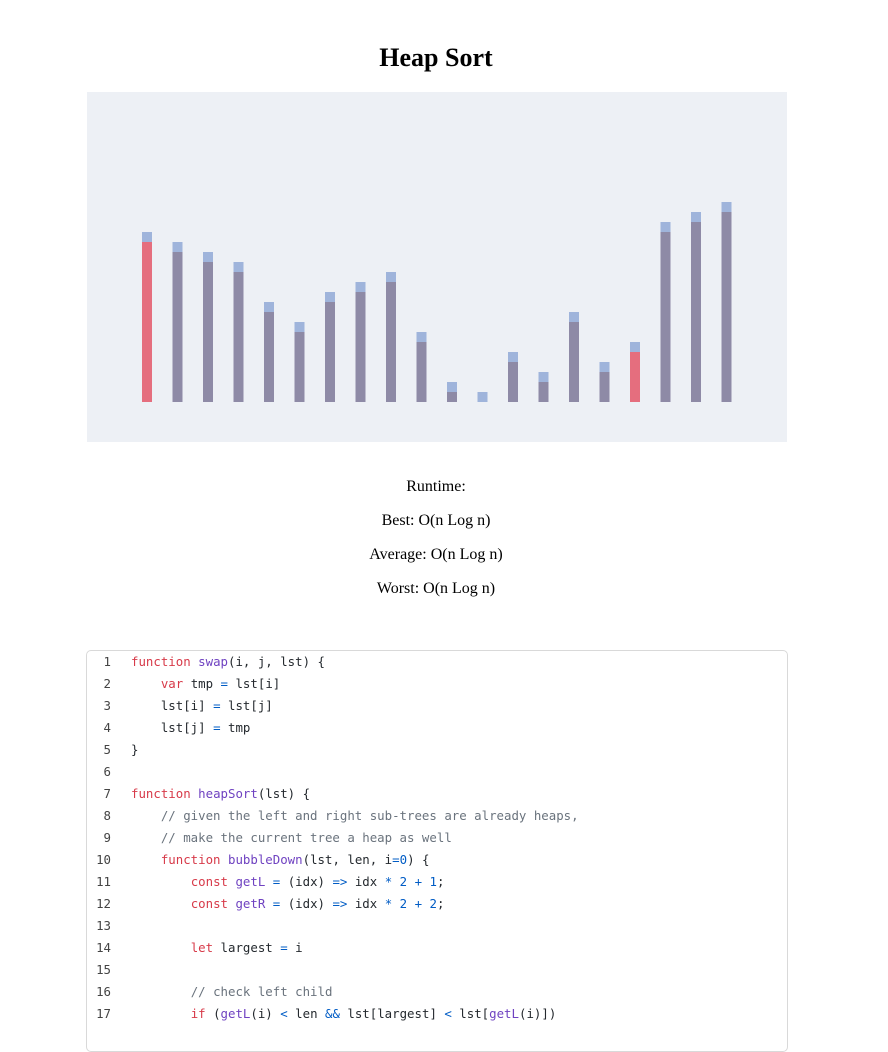 The width and height of the screenshot is (888, 1052). I want to click on line-number: 2, so click(107, 683).